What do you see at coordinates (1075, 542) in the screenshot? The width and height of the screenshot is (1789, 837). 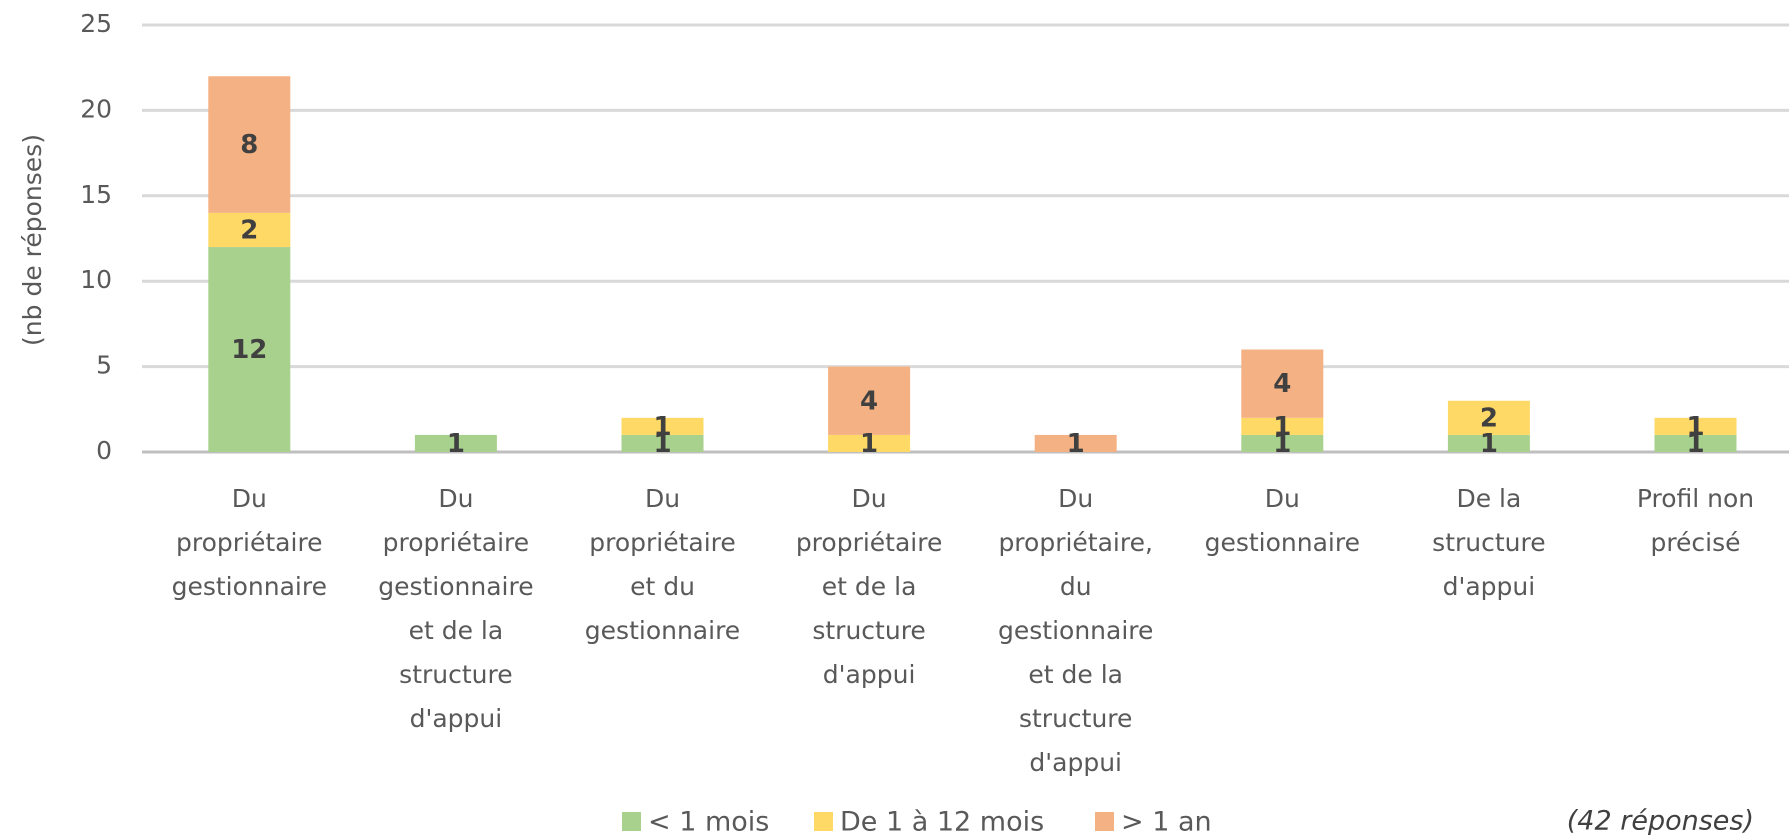 I see `x-tick-label-line: propriétaire,` at bounding box center [1075, 542].